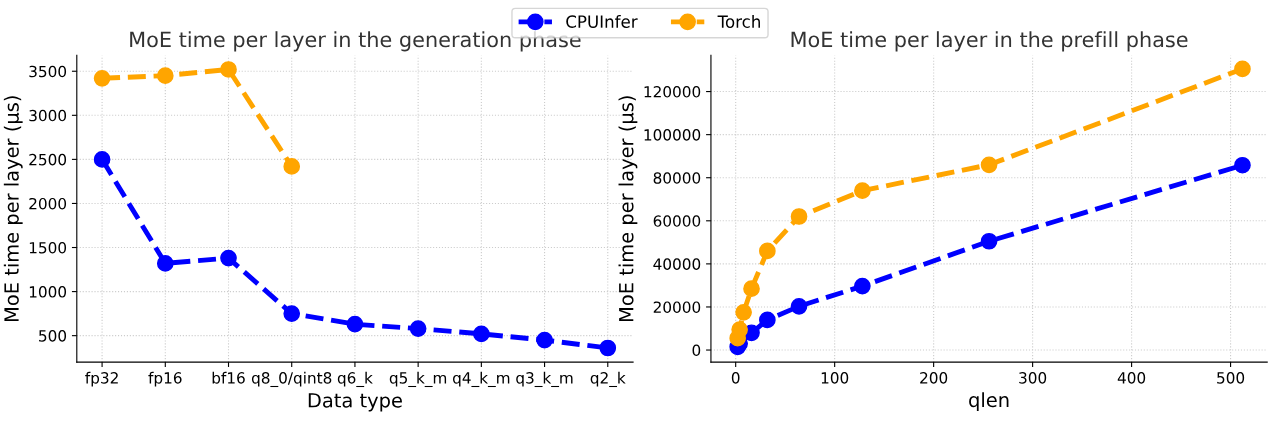 This screenshot has height=426, width=1280. Describe the element at coordinates (1033, 378) in the screenshot. I see `x-tick-label: 300` at that location.